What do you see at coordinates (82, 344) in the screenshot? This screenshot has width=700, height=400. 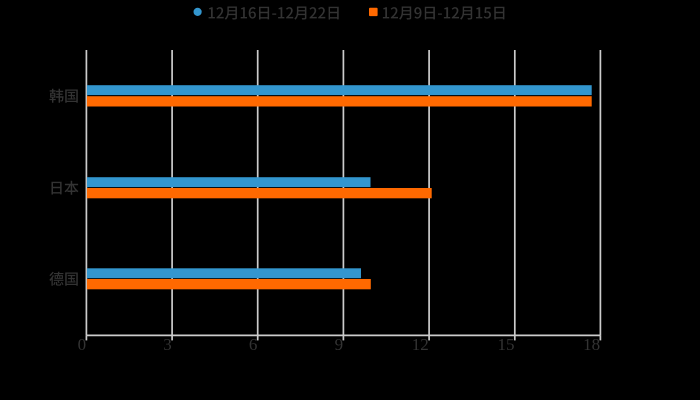 I see `svg-text: 0` at bounding box center [82, 344].